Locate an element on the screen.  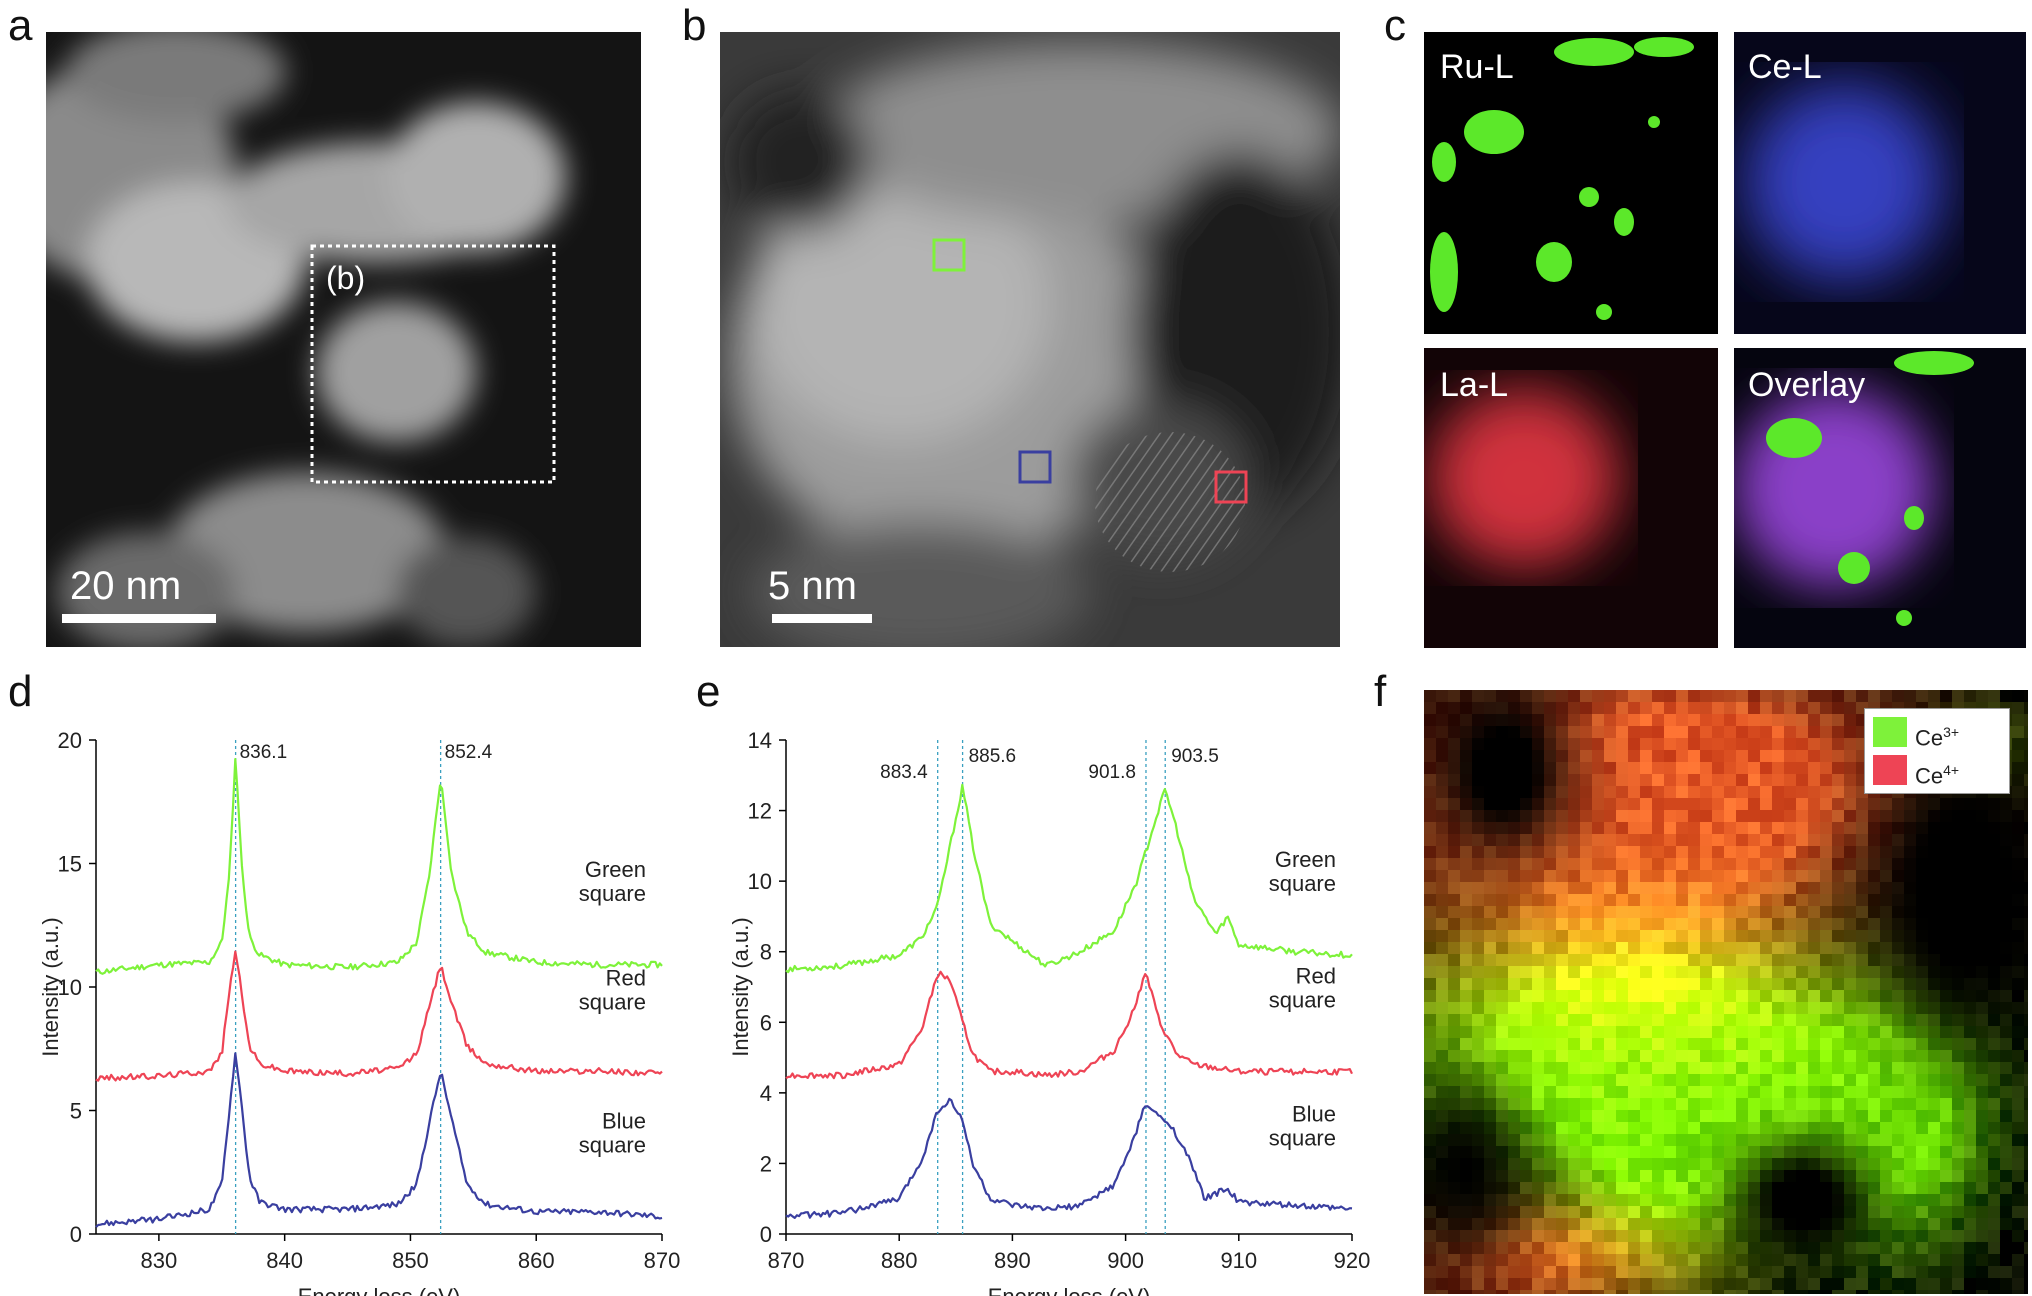
eds-map-la-graphic is located at coordinates (1571, 498).